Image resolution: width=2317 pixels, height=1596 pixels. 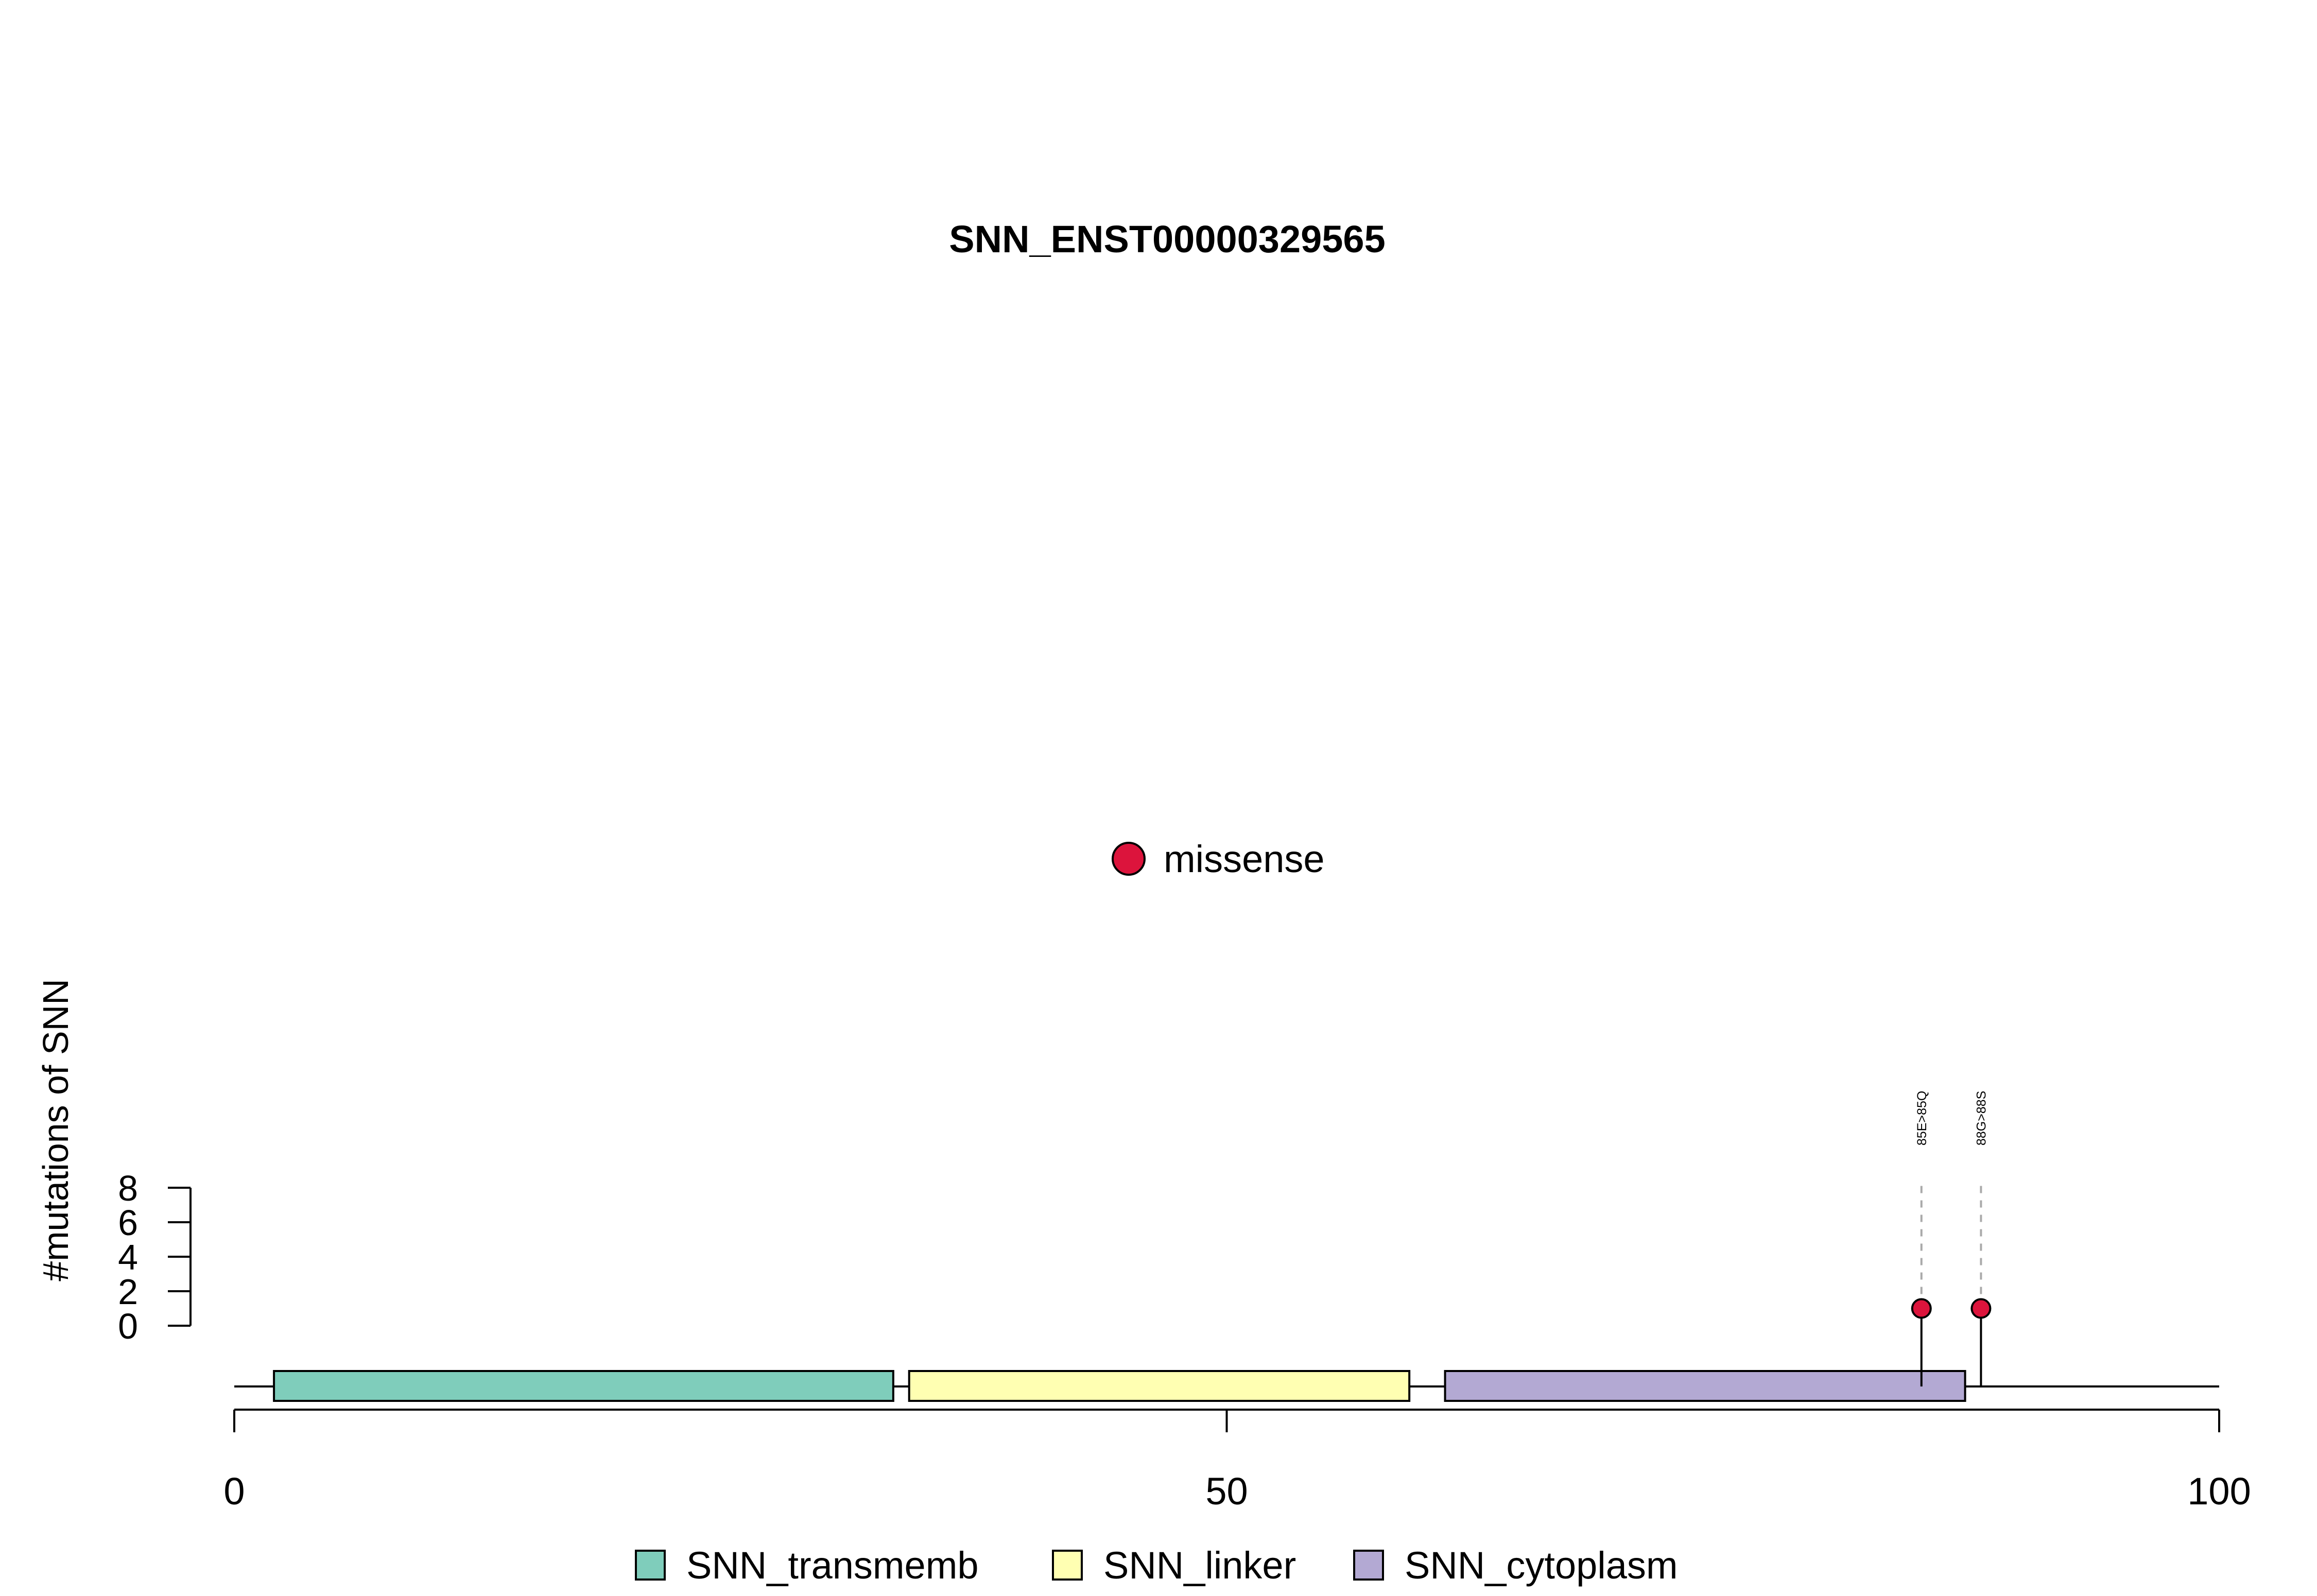 What do you see at coordinates (1921, 1308) in the screenshot?
I see `lollipop-head-85E>85Q` at bounding box center [1921, 1308].